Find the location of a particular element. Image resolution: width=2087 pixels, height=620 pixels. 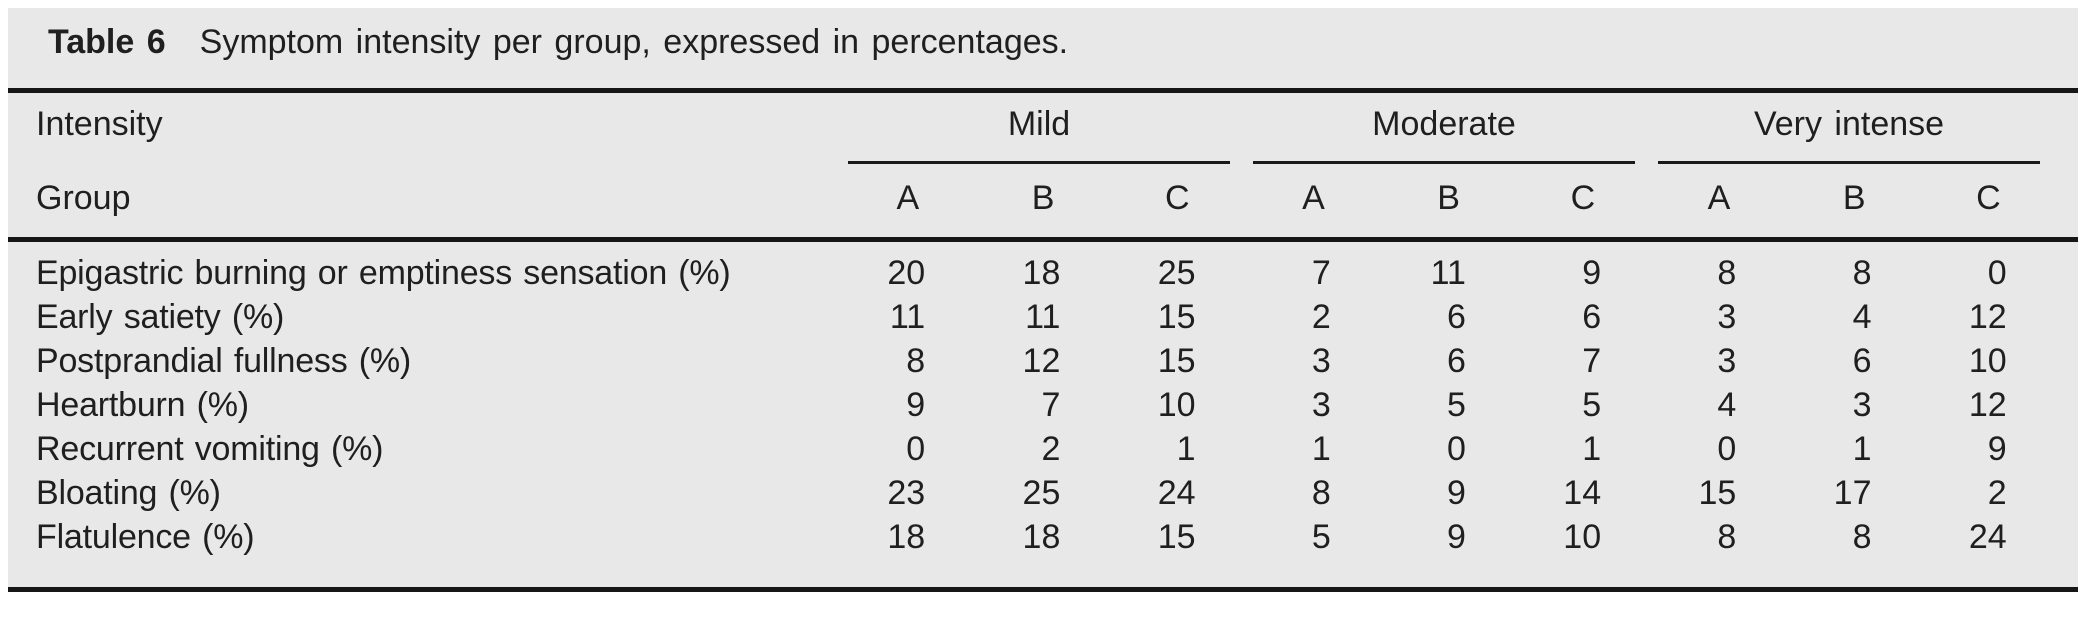

cell-value: 14 is located at coordinates (1582, 492).